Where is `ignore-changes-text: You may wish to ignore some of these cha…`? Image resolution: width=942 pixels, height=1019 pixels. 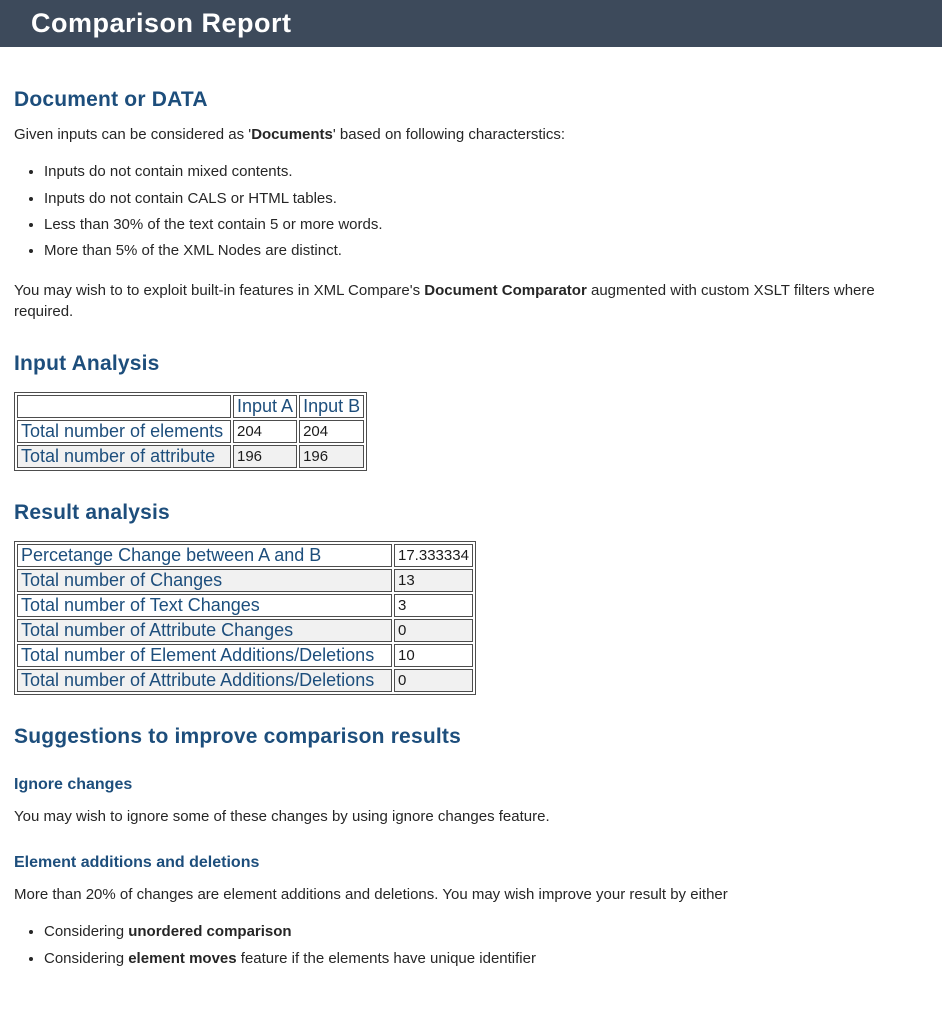 ignore-changes-text: You may wish to ignore some of these cha… is located at coordinates (282, 816).